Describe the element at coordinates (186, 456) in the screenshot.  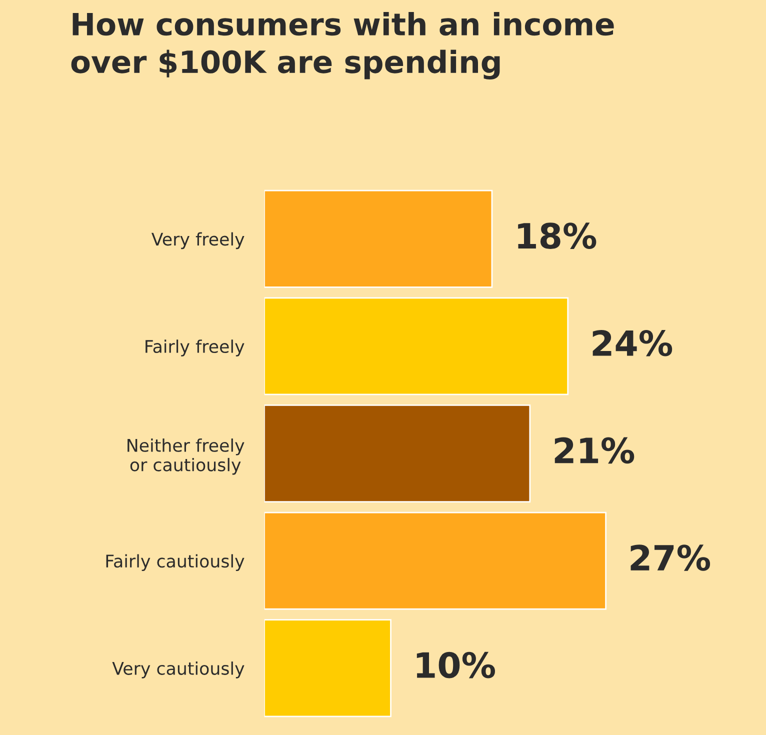
I see `y-tick-label: Neither freely or cautiously` at that location.